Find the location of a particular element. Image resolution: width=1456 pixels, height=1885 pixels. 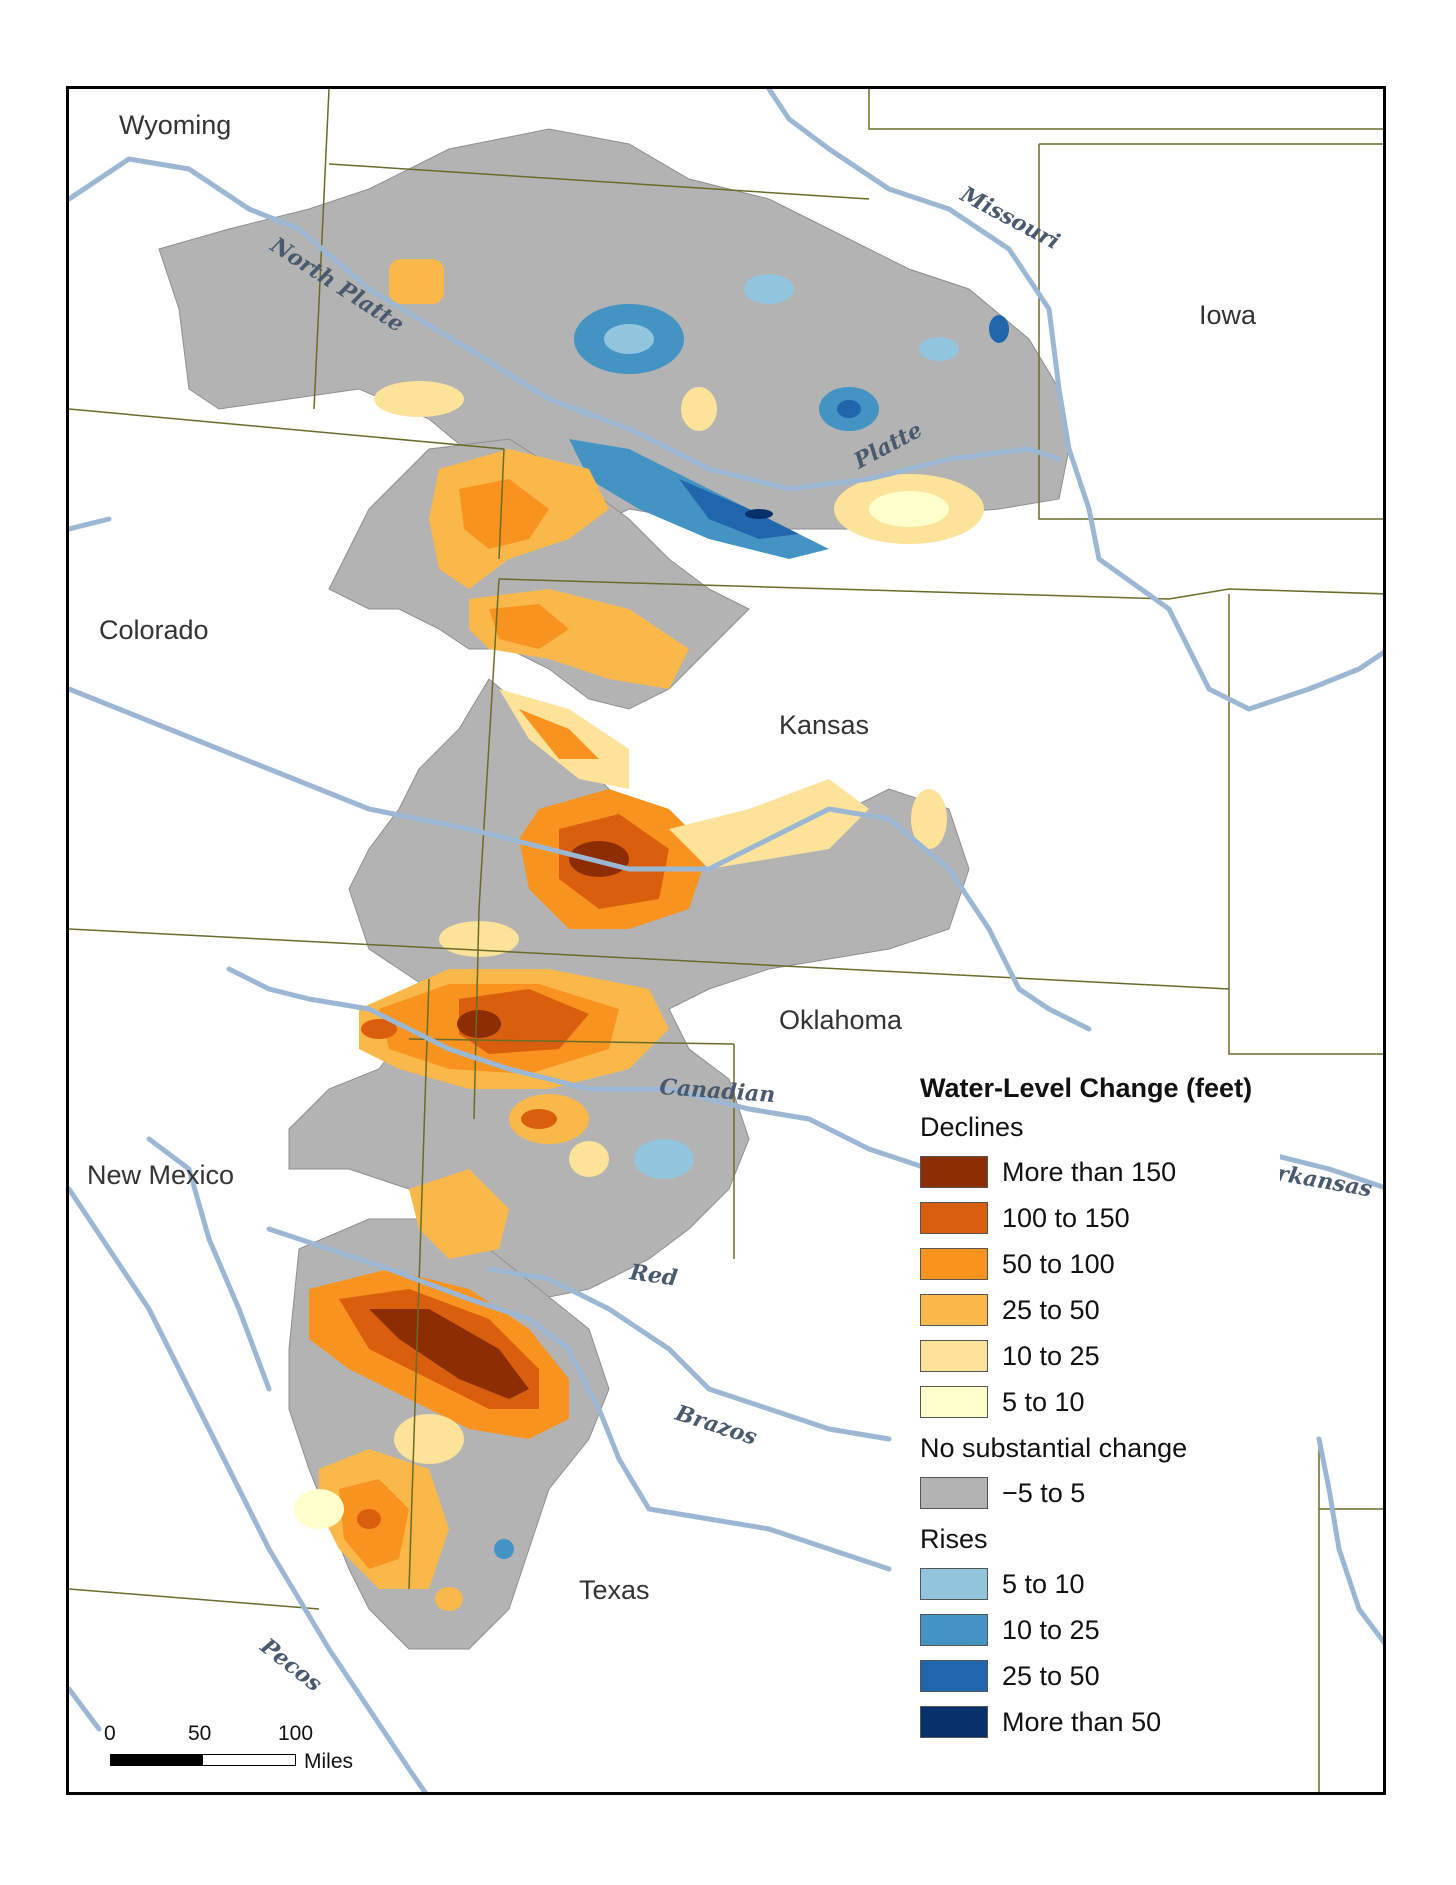

state-label-colorado: Colorado is located at coordinates (154, 630).